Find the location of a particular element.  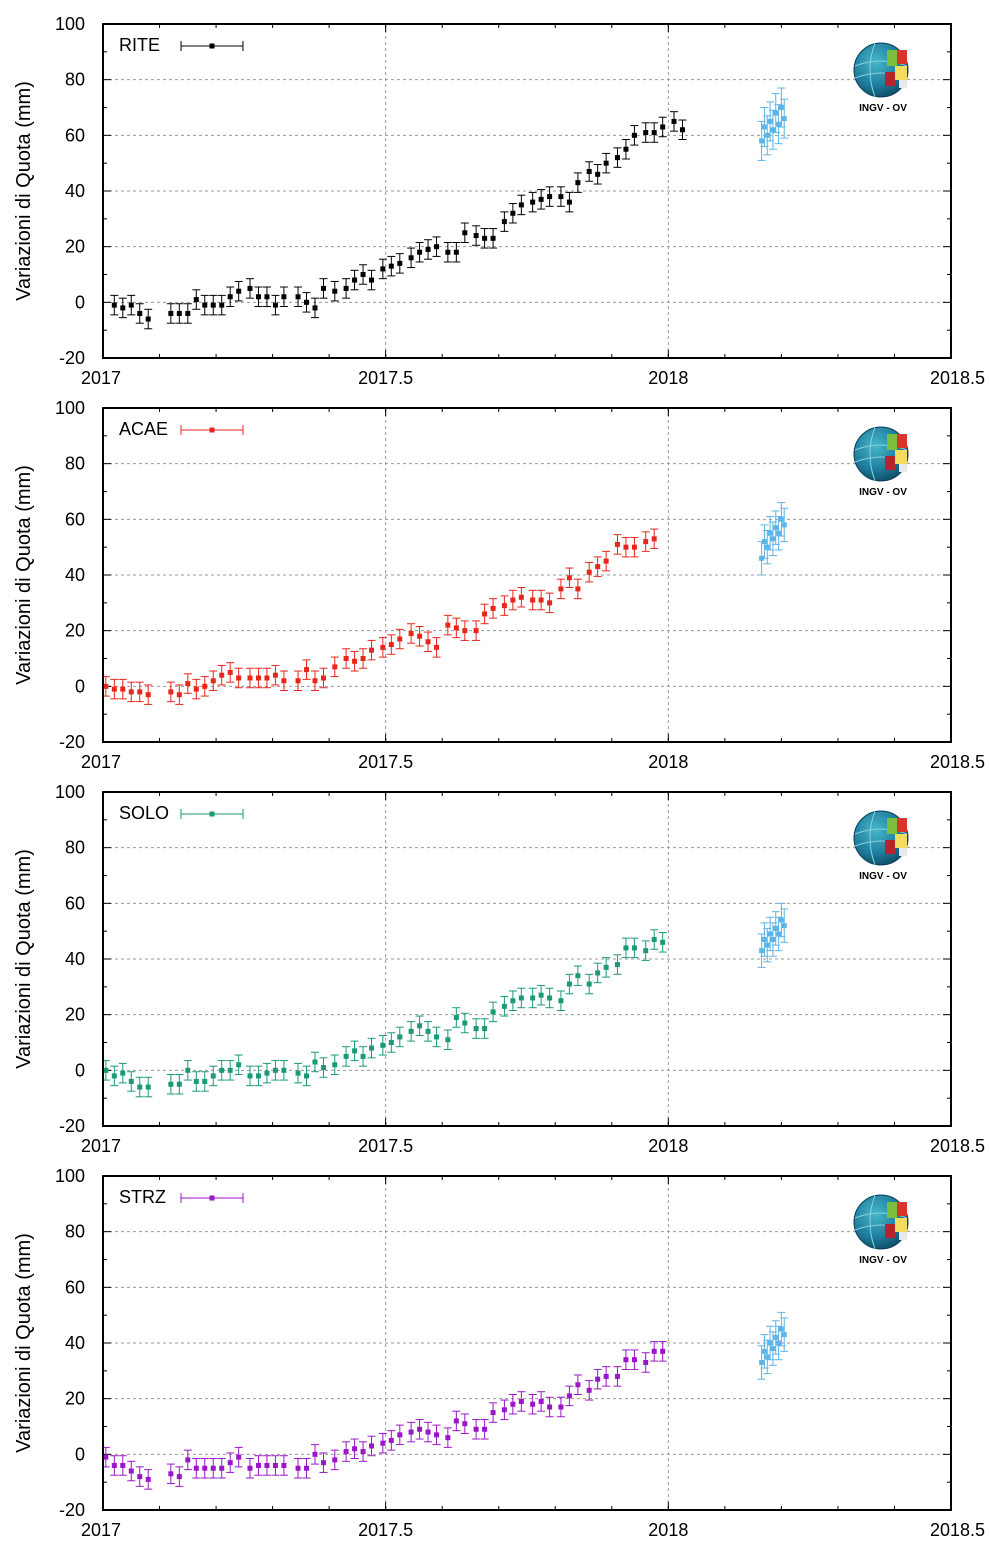

y-tick-label: -20 is located at coordinates (72, 358).